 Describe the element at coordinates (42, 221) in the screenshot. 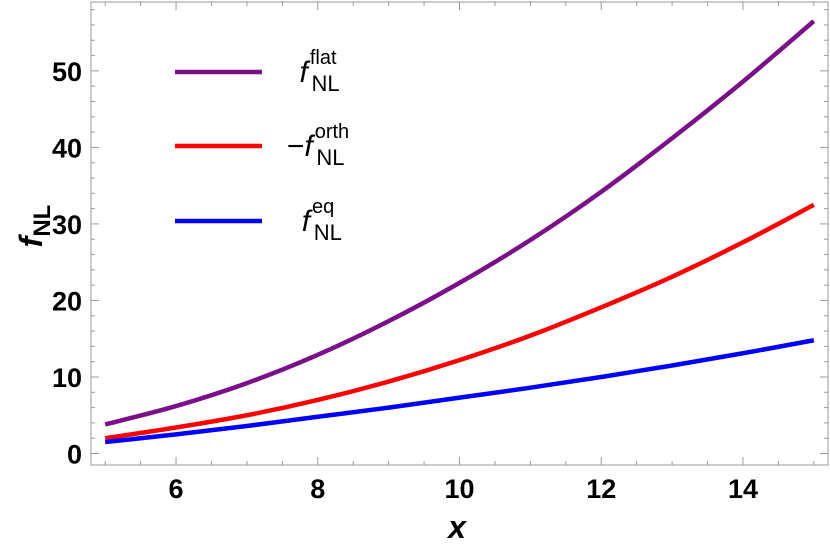

I see `y-axis-title-sub: NL` at that location.